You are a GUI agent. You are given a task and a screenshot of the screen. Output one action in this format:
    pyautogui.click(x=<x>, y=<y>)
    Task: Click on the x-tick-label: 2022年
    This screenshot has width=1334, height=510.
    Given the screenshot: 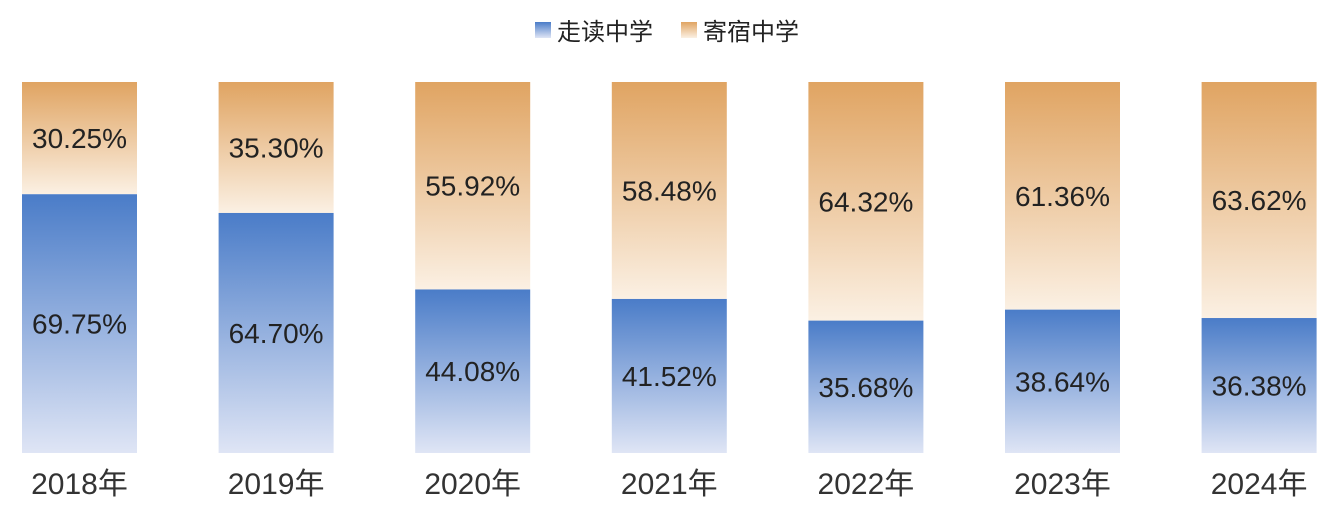 What is the action you would take?
    pyautogui.click(x=866, y=484)
    